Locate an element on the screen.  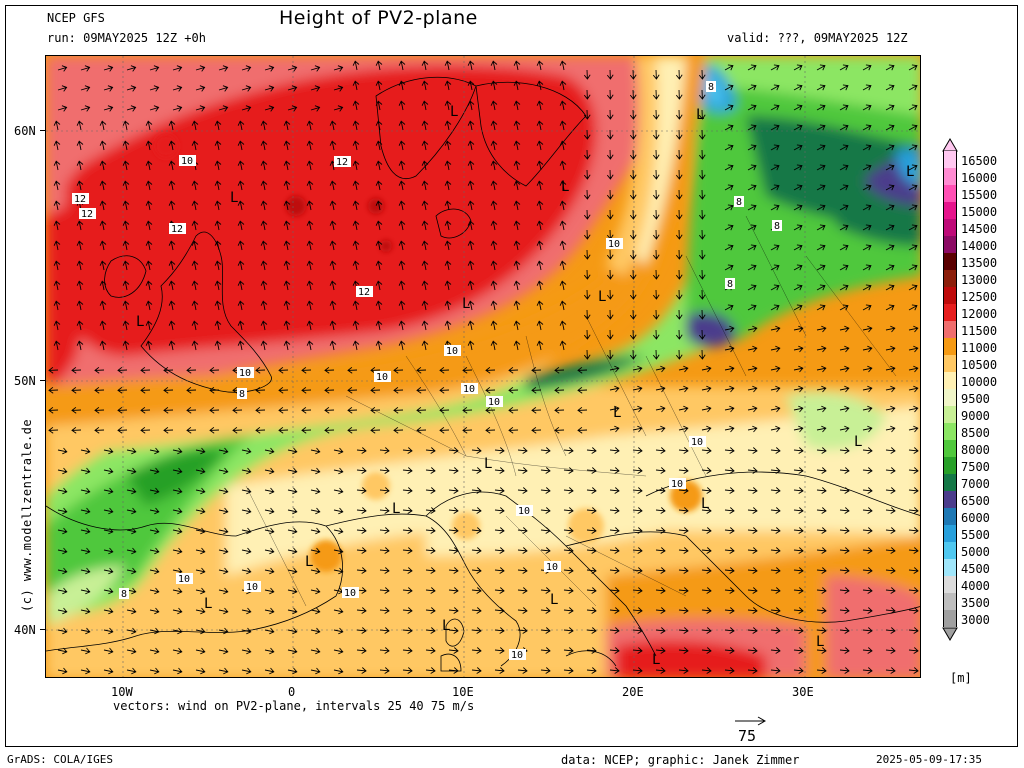
contour-label: 8 is located at coordinates (242, 394).